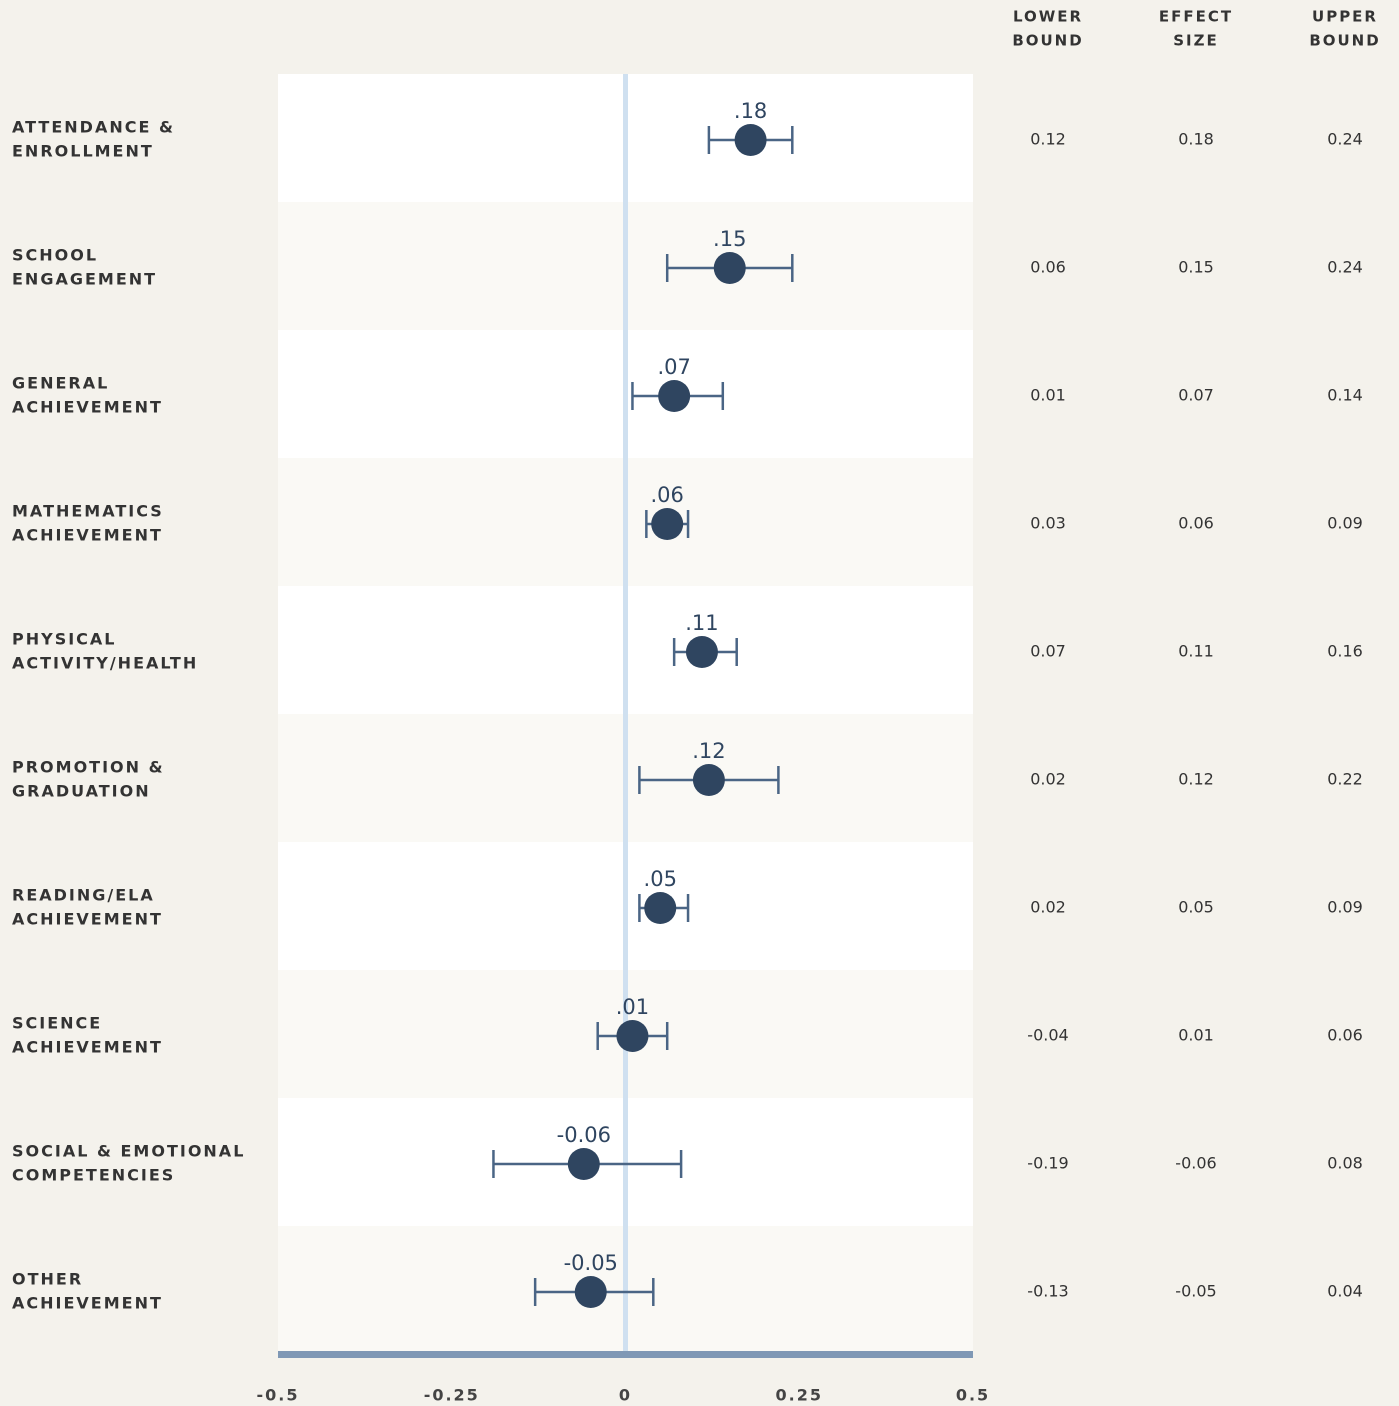 This screenshot has width=1399, height=1406. Describe the element at coordinates (708, 751) in the screenshot. I see `value-label: .12` at that location.